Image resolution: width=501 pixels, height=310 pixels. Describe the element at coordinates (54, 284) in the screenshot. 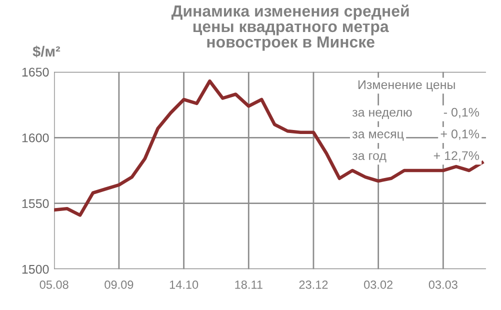

I see `x-tick-label: 05.08` at that location.